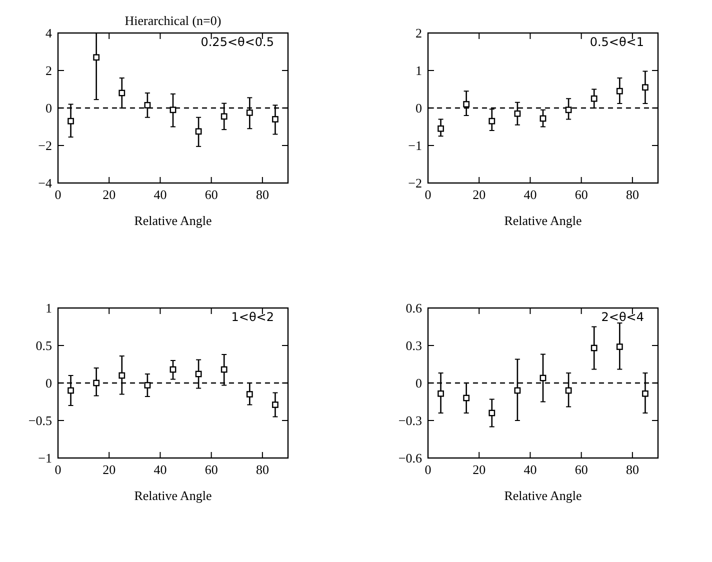 The width and height of the screenshot is (712, 562). What do you see at coordinates (237, 42) in the screenshot?
I see `annotation: 0.25<θ<0.5` at bounding box center [237, 42].